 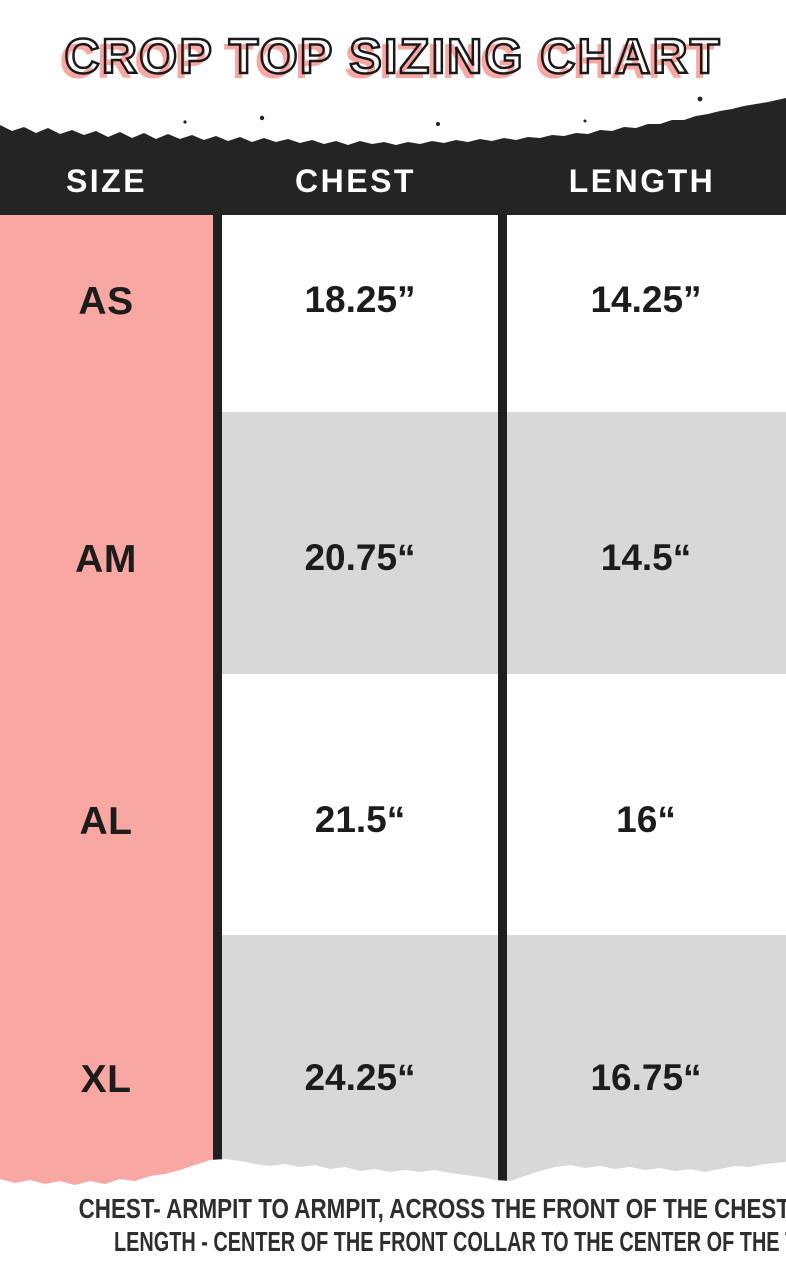 I want to click on header-size: SIZE, so click(x=106, y=181).